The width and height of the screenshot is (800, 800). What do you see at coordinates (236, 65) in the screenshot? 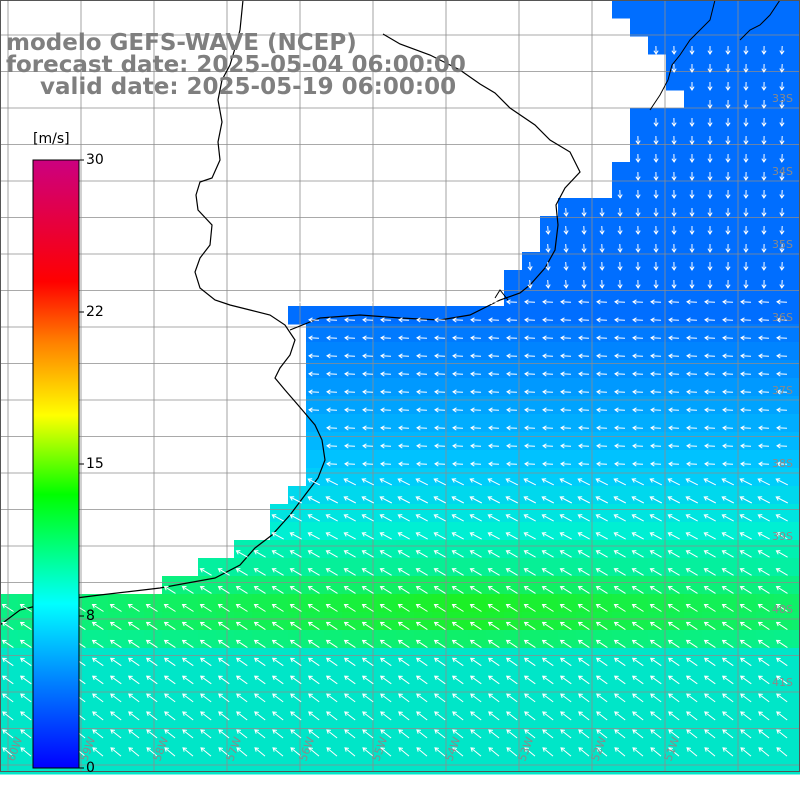
I see `forecast-date: forecast date: 2025-05-04 06:00:00` at bounding box center [236, 65].